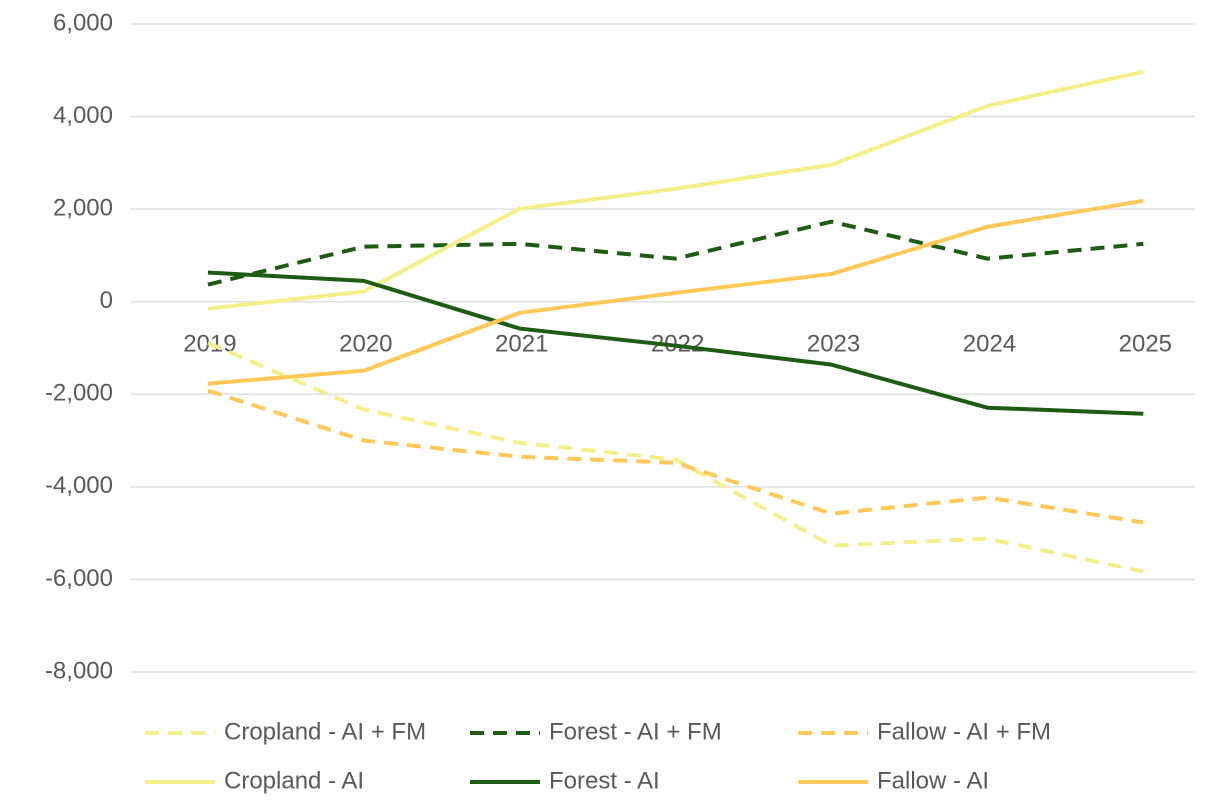 The height and width of the screenshot is (803, 1223). What do you see at coordinates (1145, 343) in the screenshot?
I see `x-tick-label: 2025` at bounding box center [1145, 343].